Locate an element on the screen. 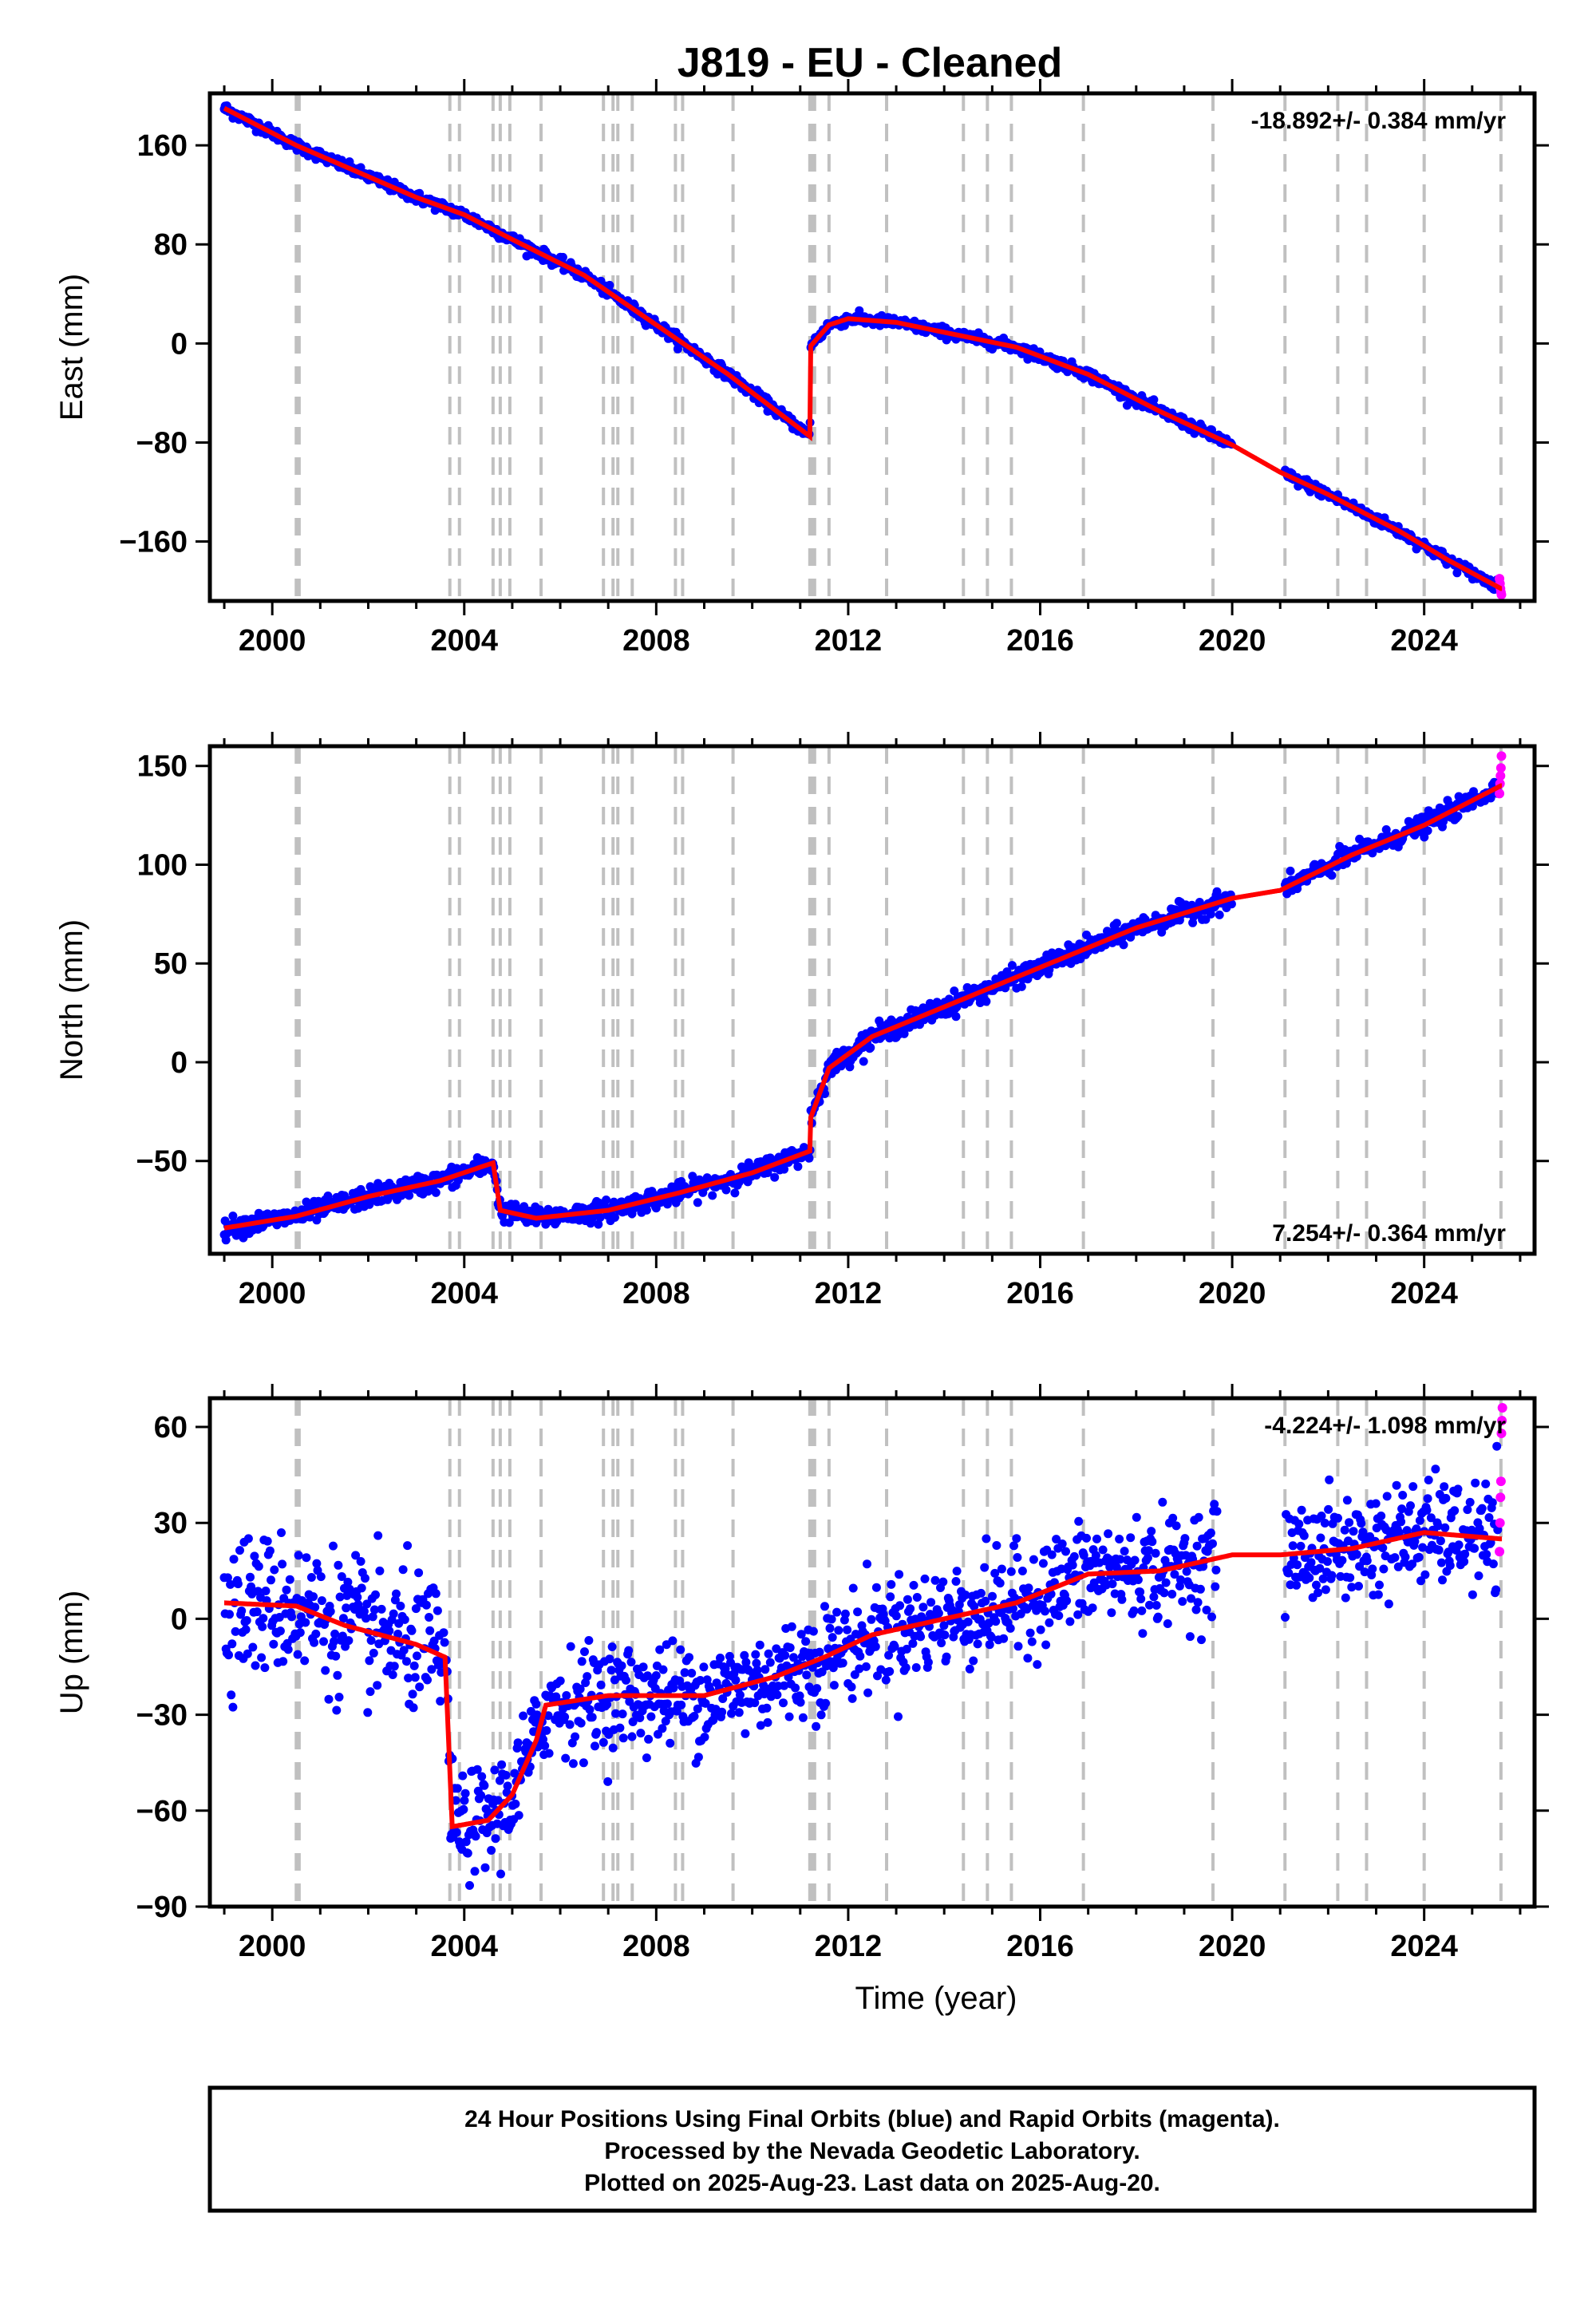 The image size is (1596, 2316). y-tick-label: 30 is located at coordinates (171, 1523).